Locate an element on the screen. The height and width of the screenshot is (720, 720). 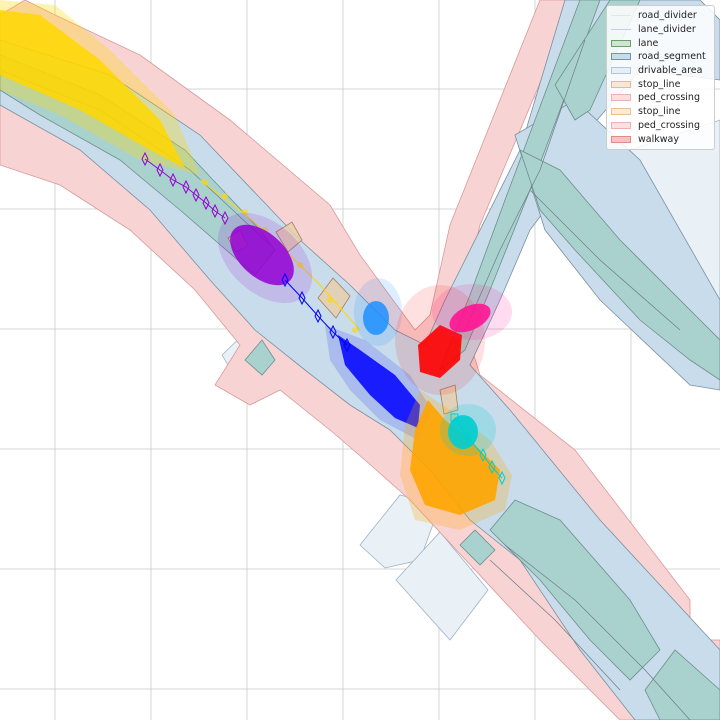
agent-cyan is located at coordinates (473, 445).